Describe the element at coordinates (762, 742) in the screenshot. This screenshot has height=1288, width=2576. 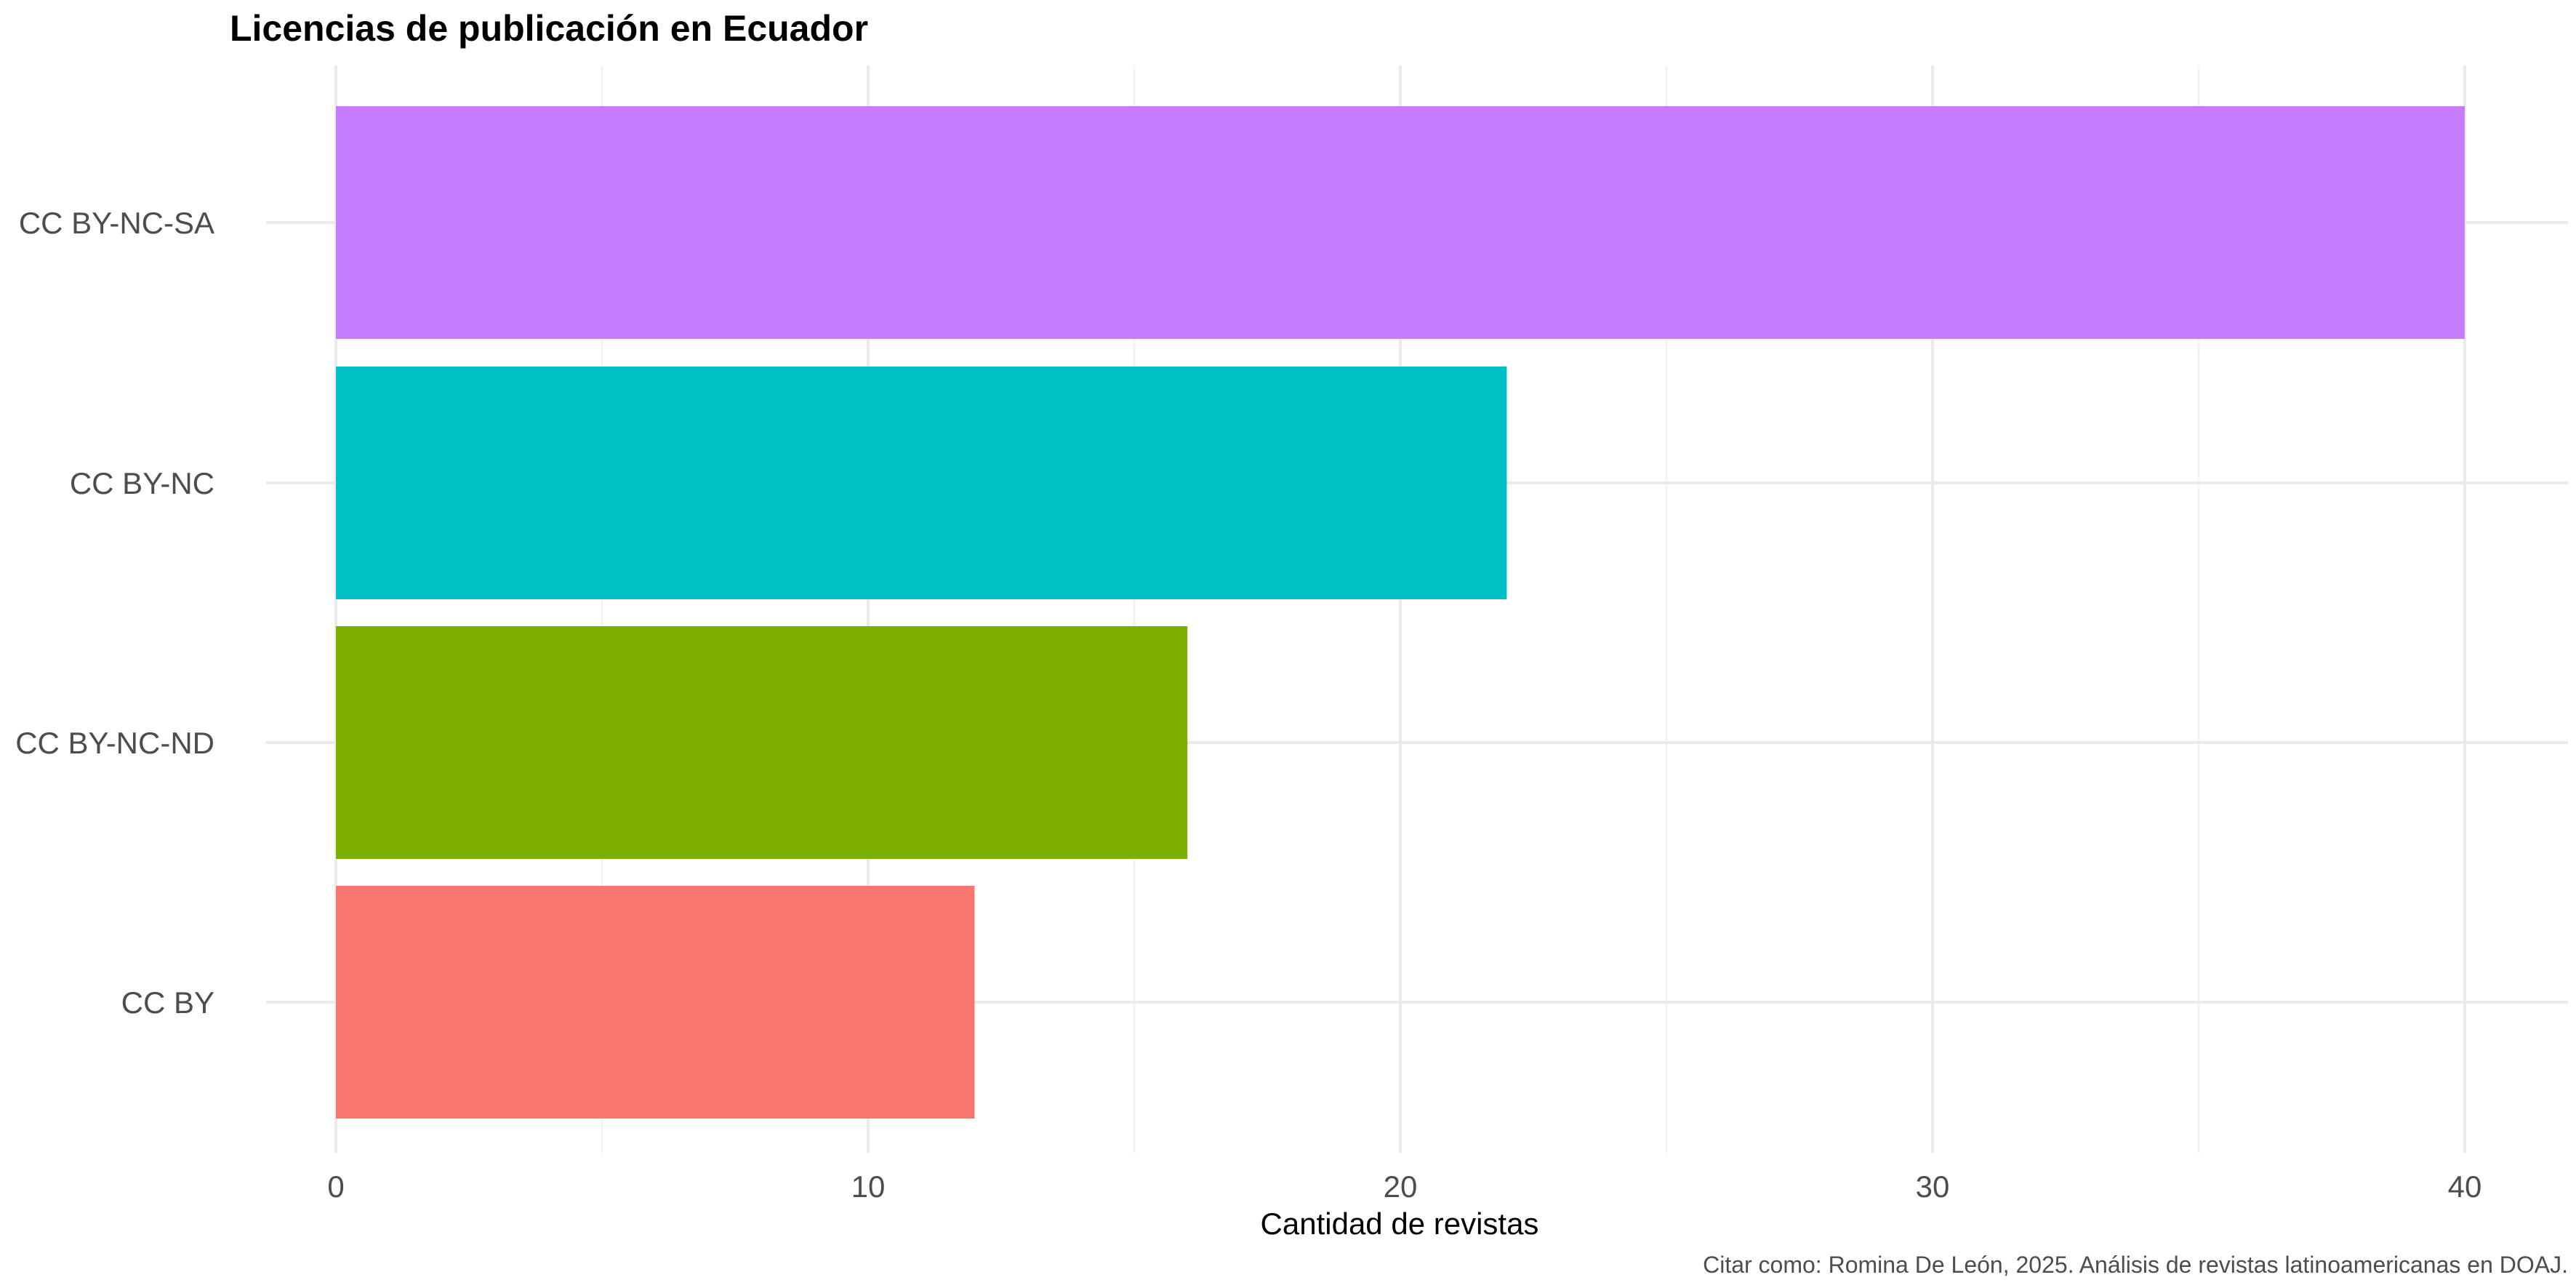
I see `bar-cc-by-nc-nd` at that location.